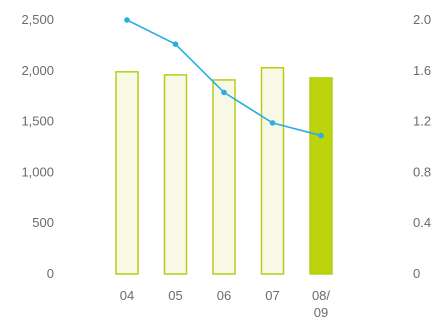 The image size is (434, 324). I want to click on left-tick-label: 2,000, so click(37, 70).